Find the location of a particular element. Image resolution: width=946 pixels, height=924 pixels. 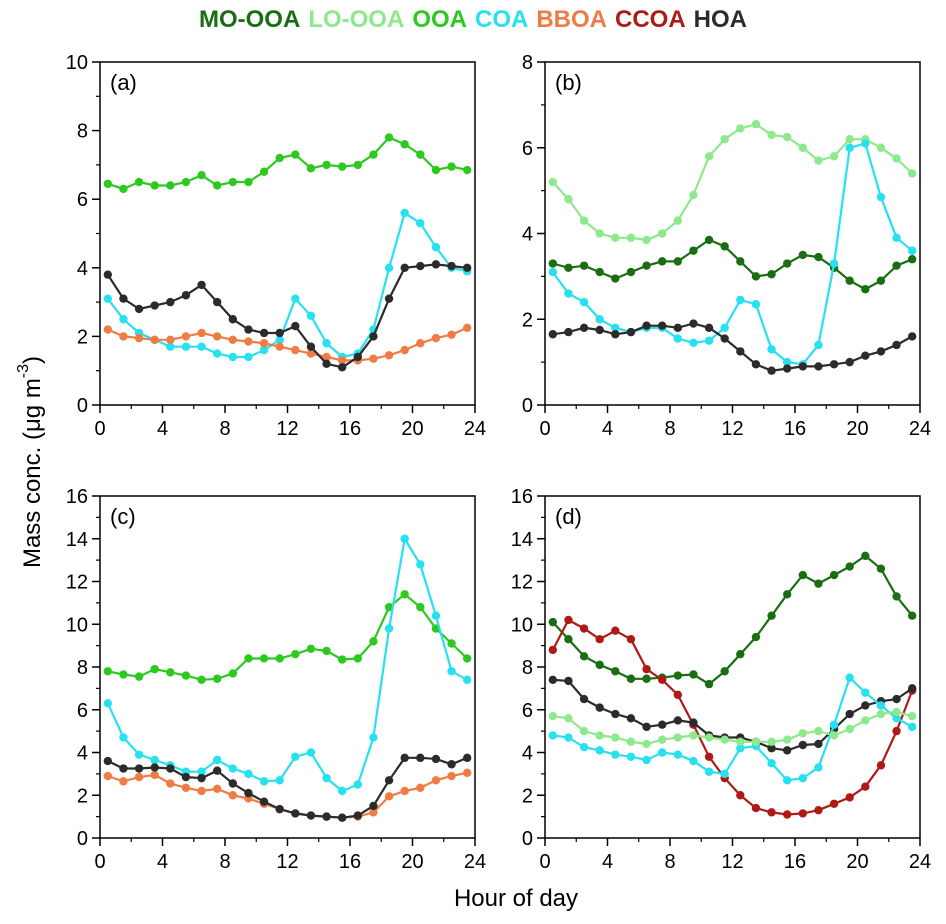

y-tick-label: 16 is located at coordinates (77, 497).